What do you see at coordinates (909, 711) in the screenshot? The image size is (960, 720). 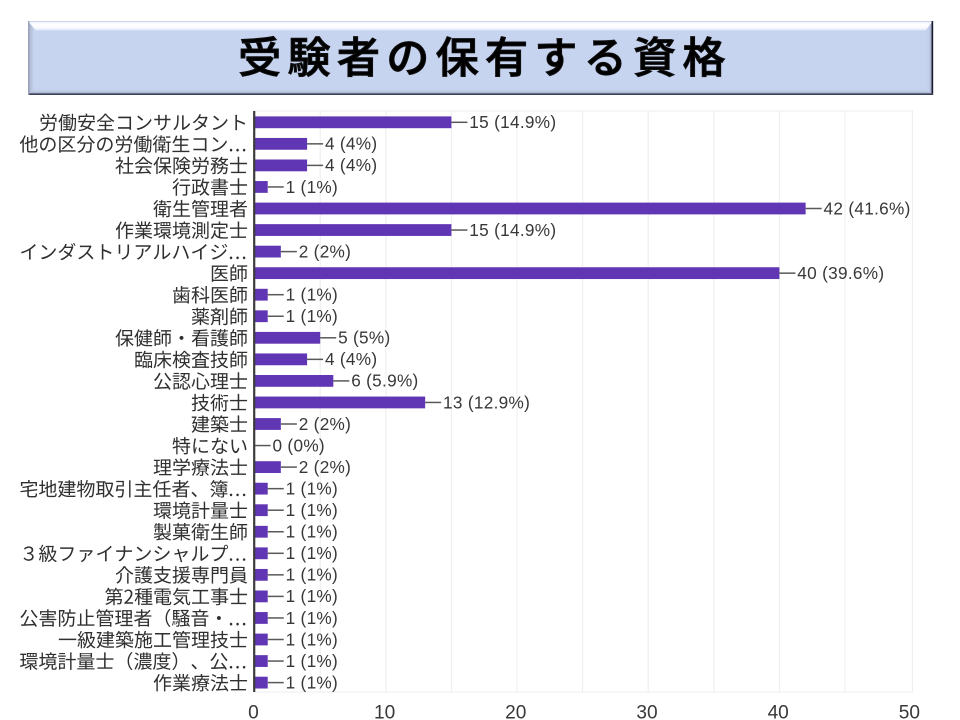 I see `svg-text: 50` at bounding box center [909, 711].